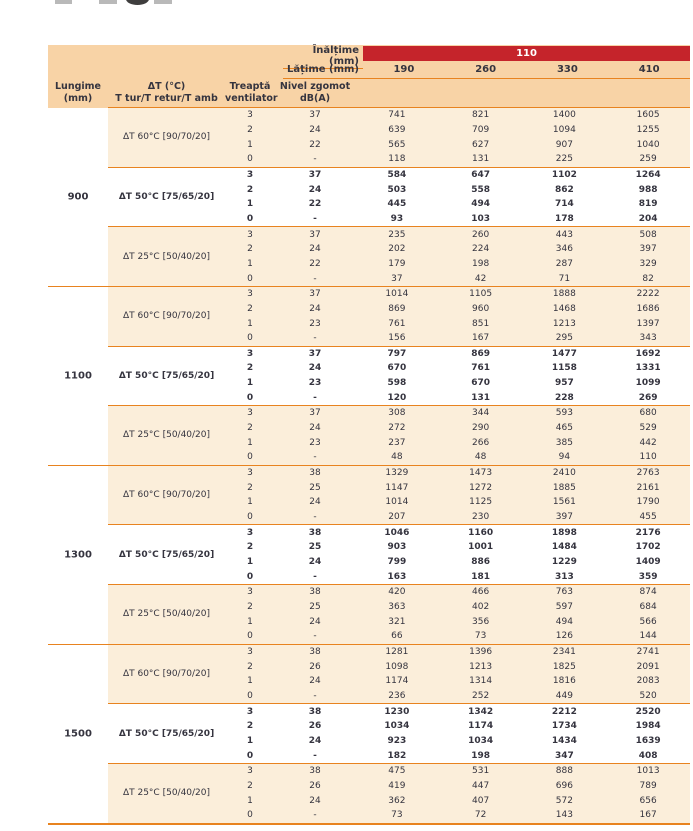  I want to click on value-cell: 874, so click(648, 592).